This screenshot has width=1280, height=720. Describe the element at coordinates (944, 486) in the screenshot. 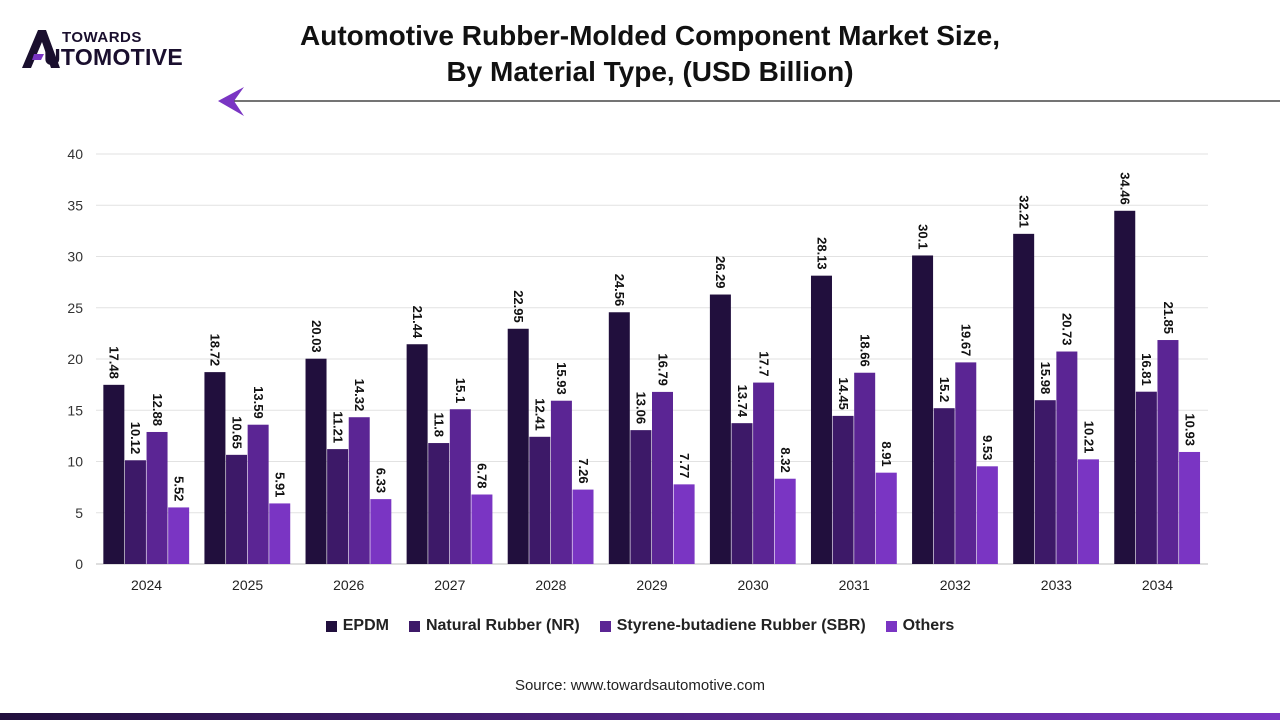

I see `bar-nr-2032` at that location.